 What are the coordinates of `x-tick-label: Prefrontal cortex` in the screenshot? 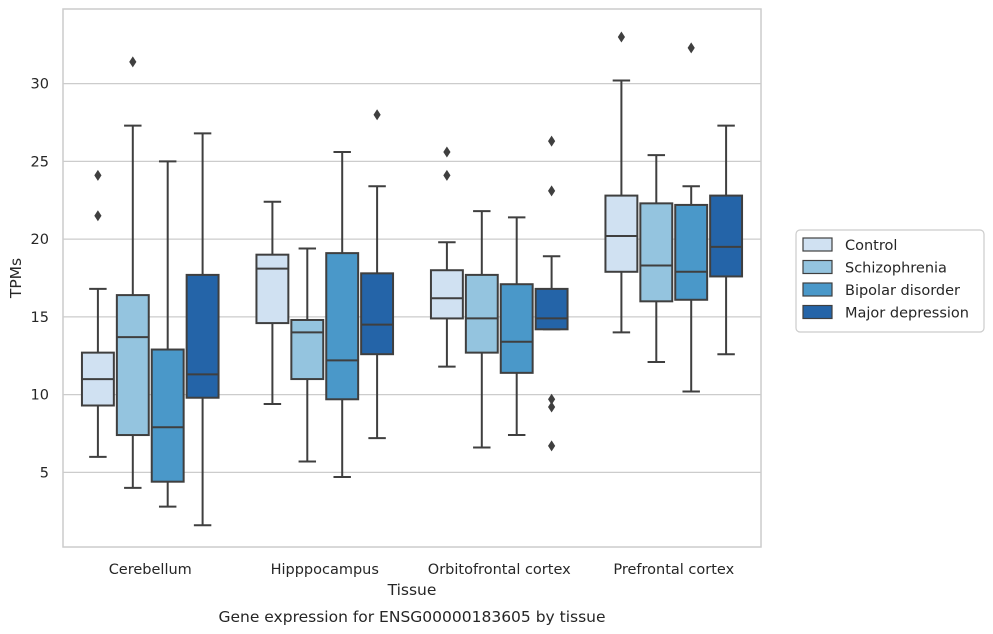 It's located at (673, 570).